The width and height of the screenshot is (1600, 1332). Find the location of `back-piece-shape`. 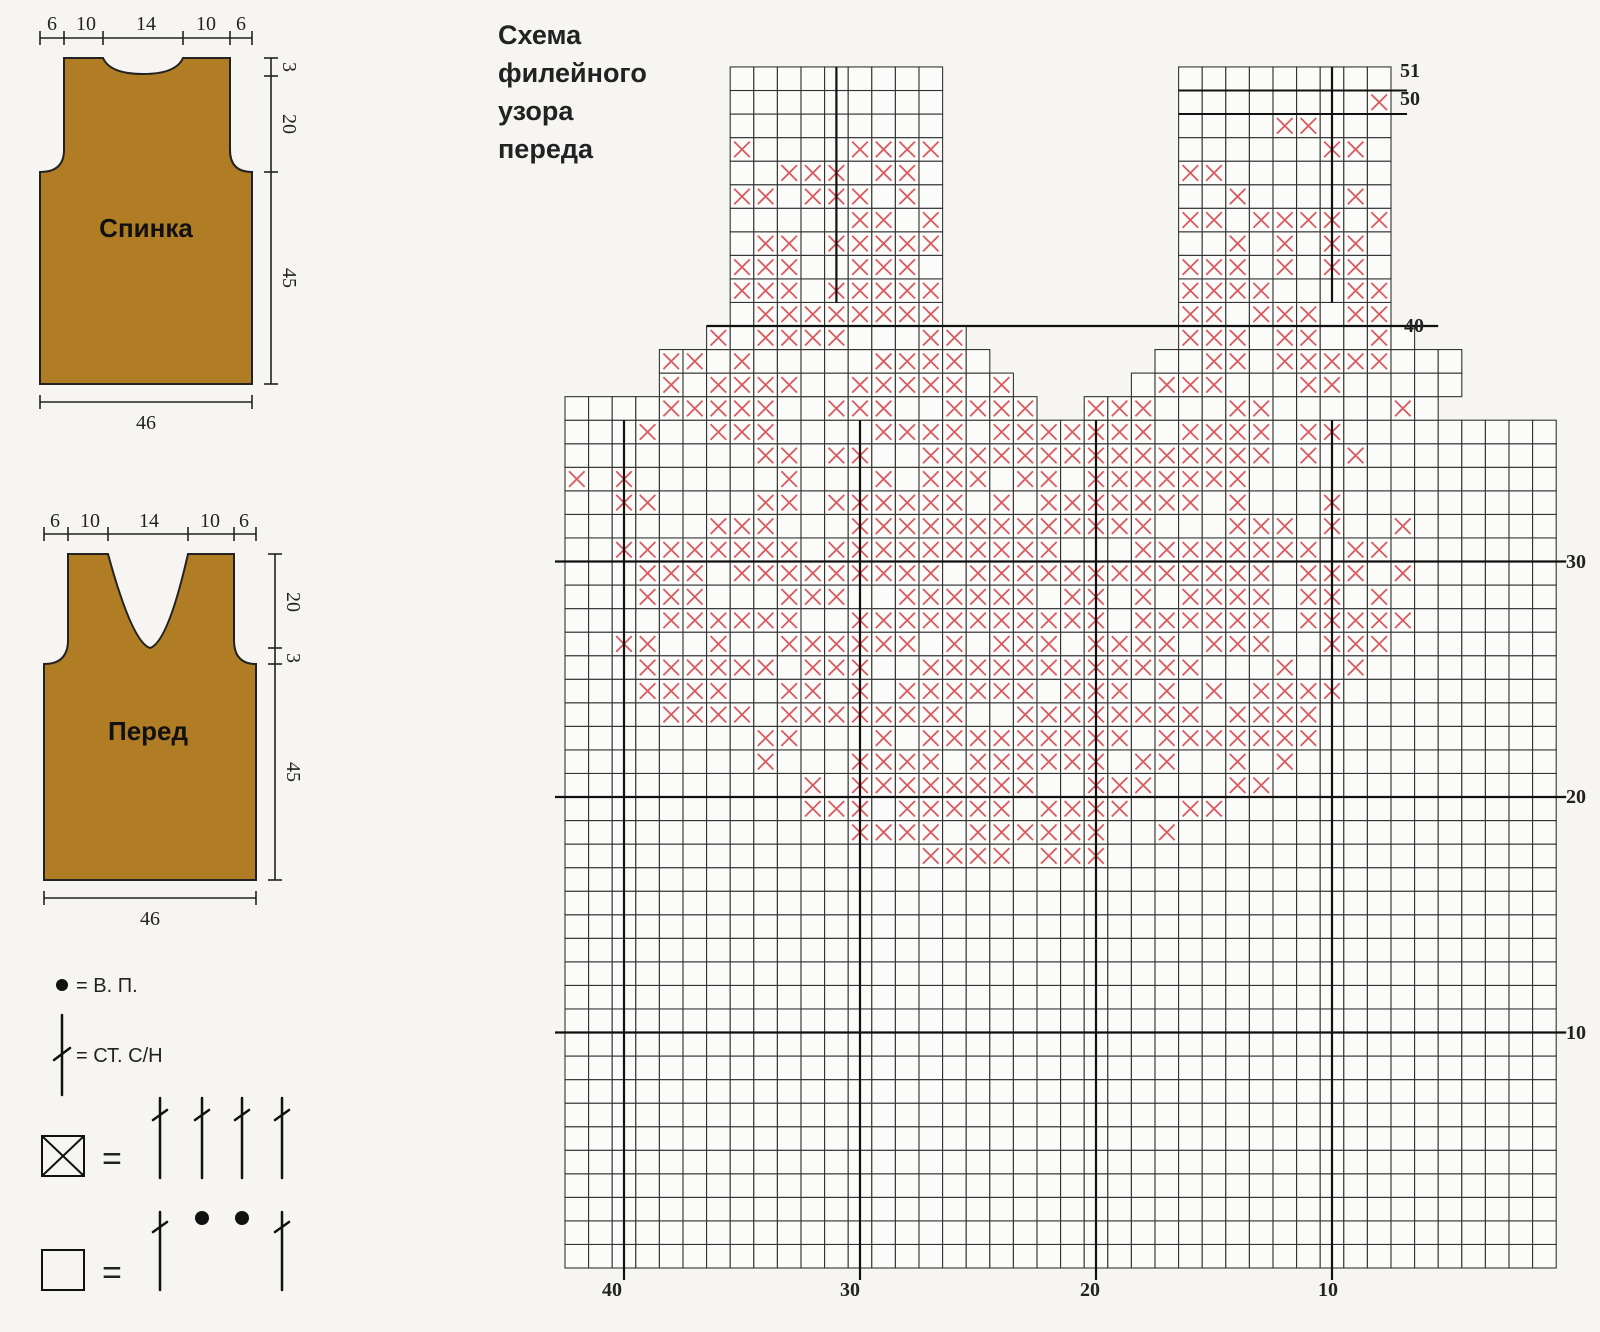

back-piece-shape is located at coordinates (146, 221).